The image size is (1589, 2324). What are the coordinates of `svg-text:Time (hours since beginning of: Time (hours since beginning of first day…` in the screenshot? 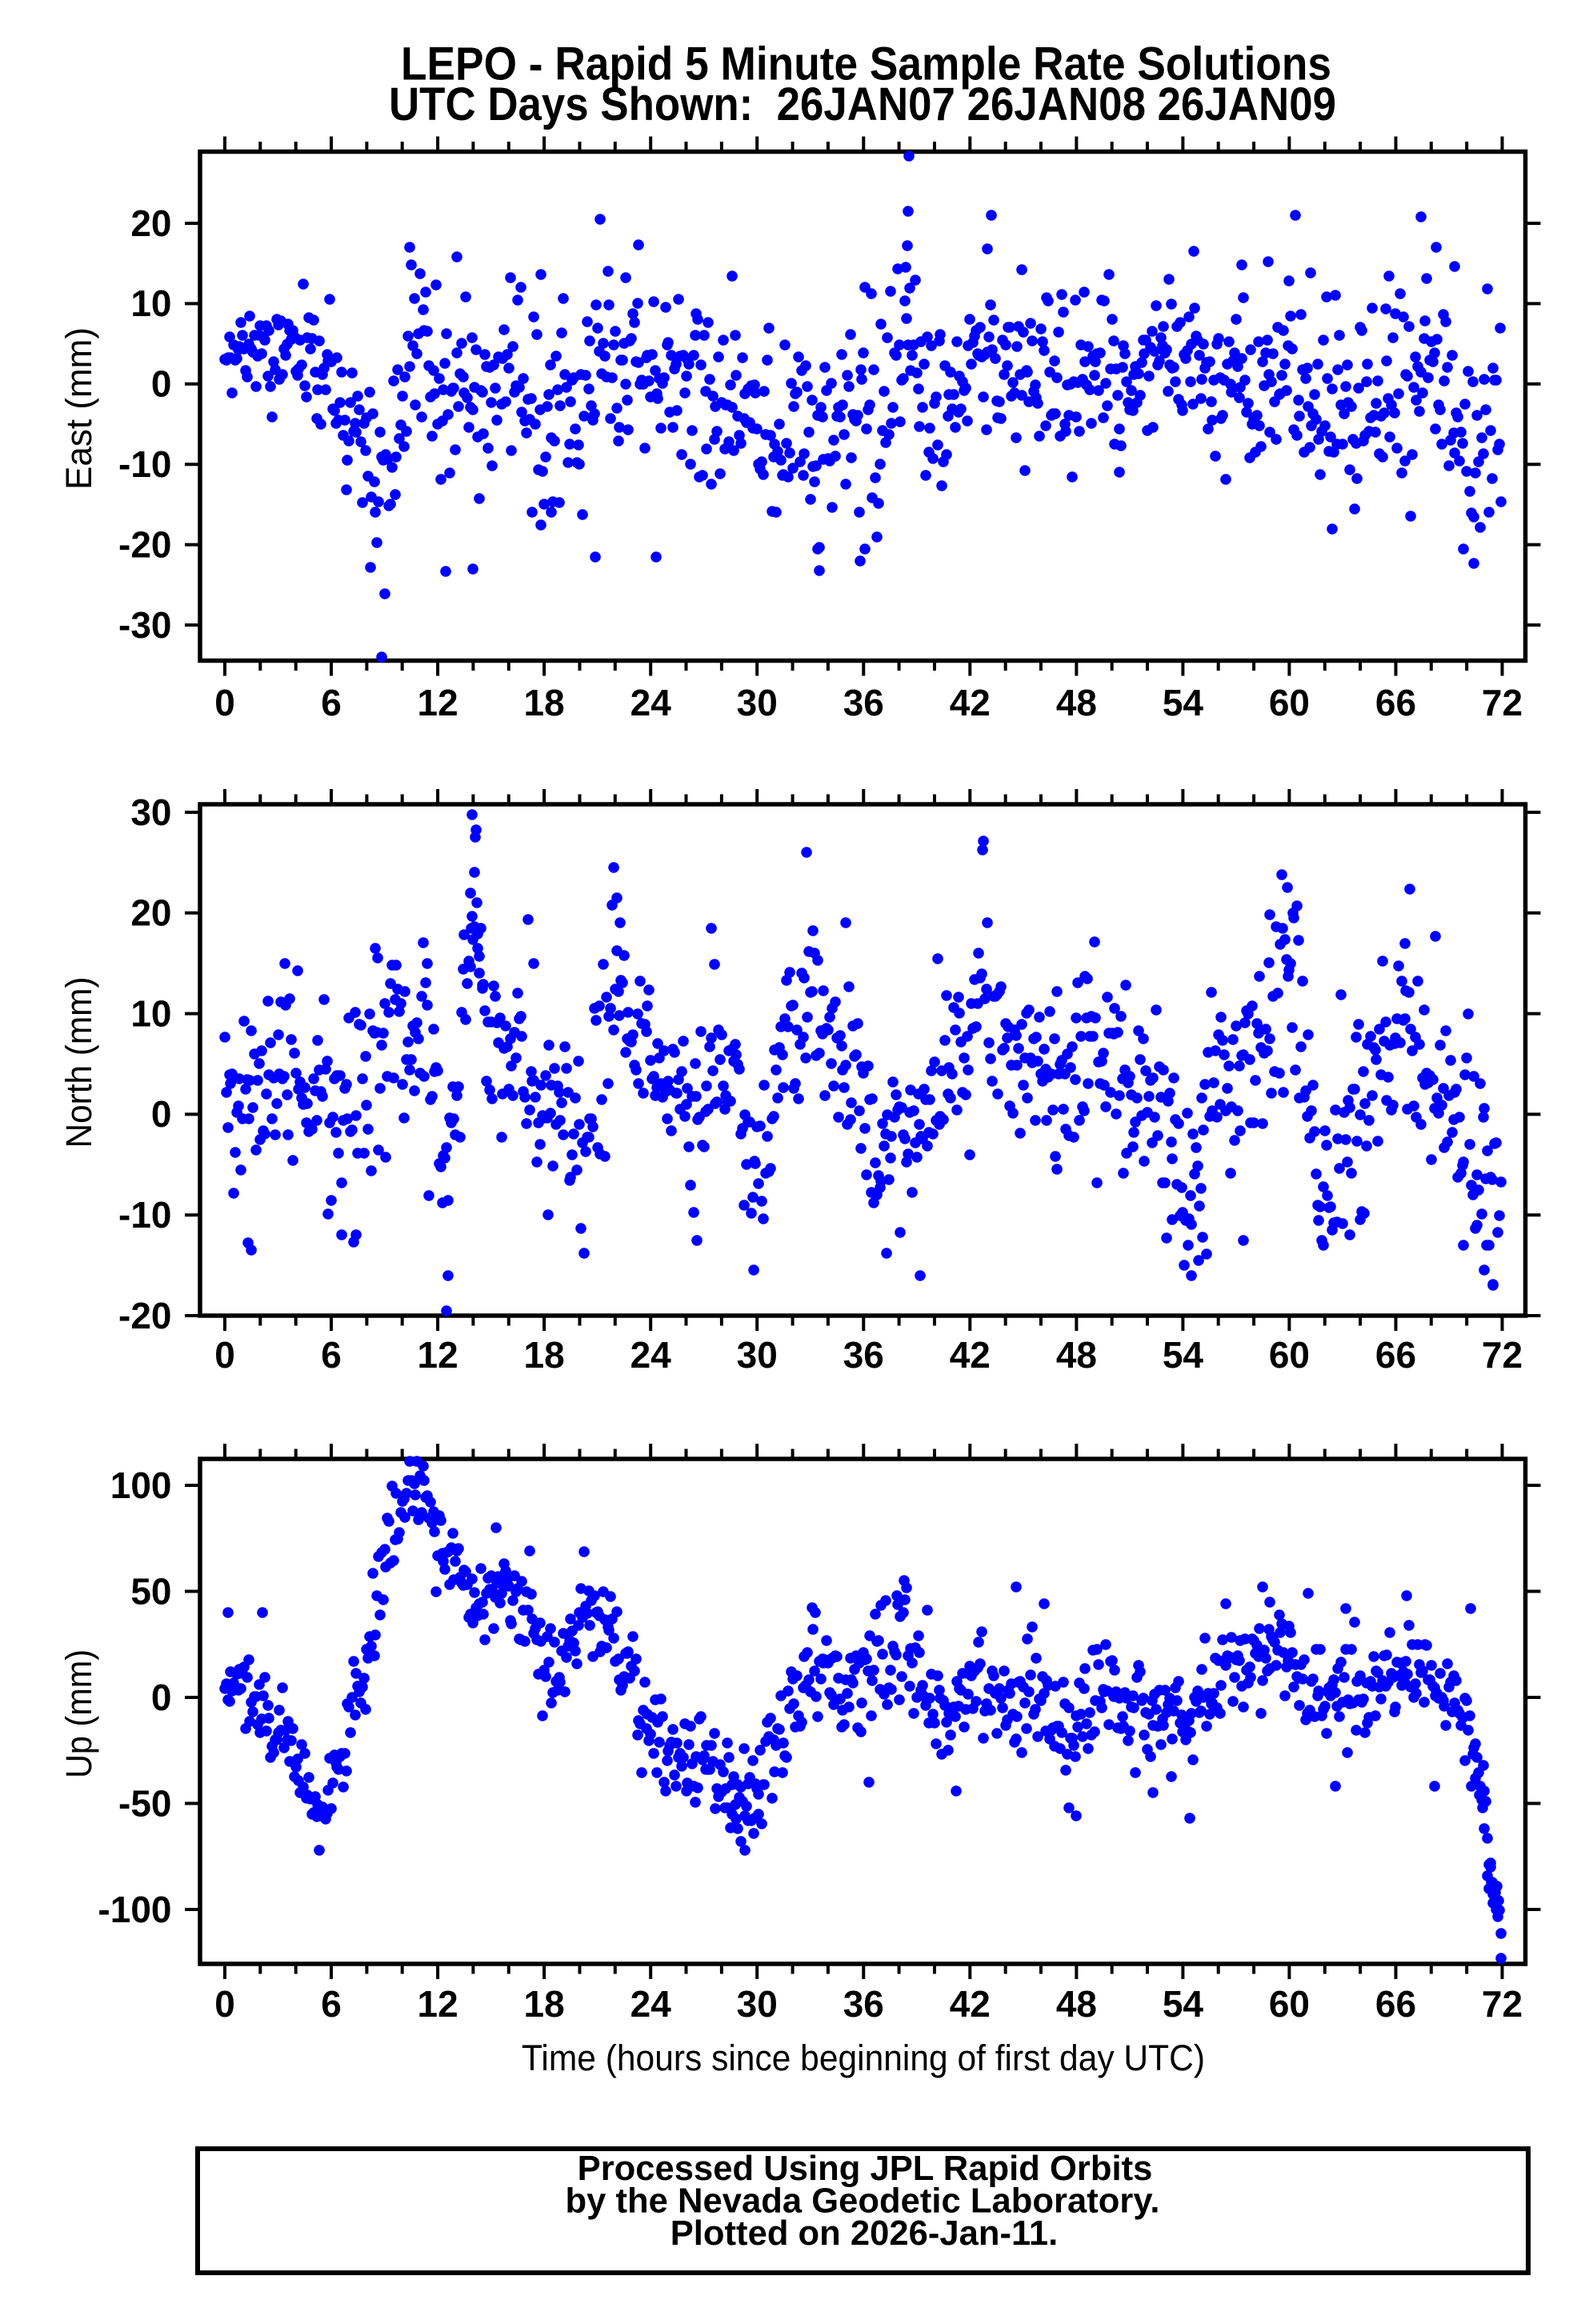 It's located at (863, 2058).